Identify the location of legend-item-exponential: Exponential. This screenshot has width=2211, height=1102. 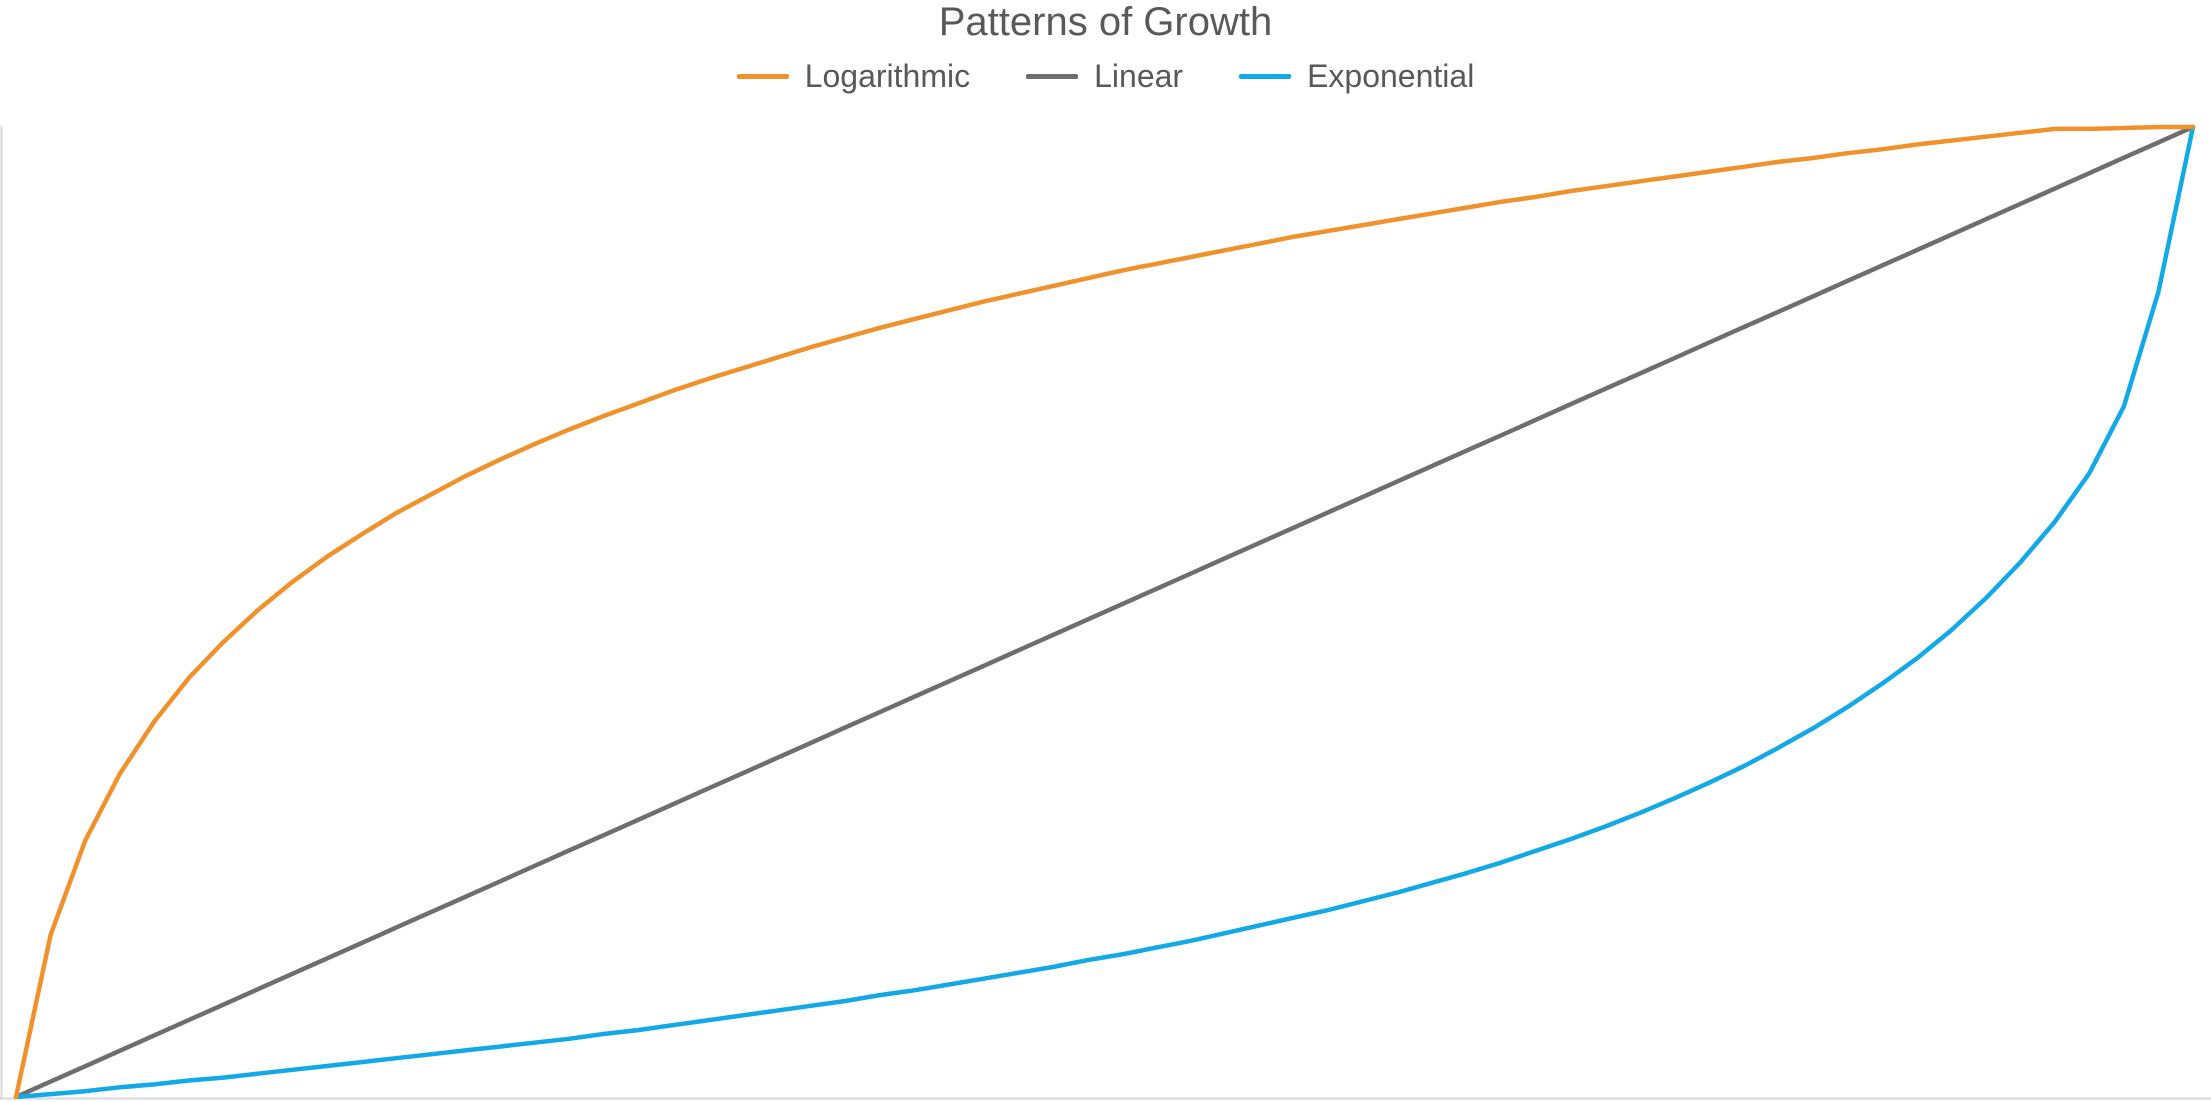
(1356, 76).